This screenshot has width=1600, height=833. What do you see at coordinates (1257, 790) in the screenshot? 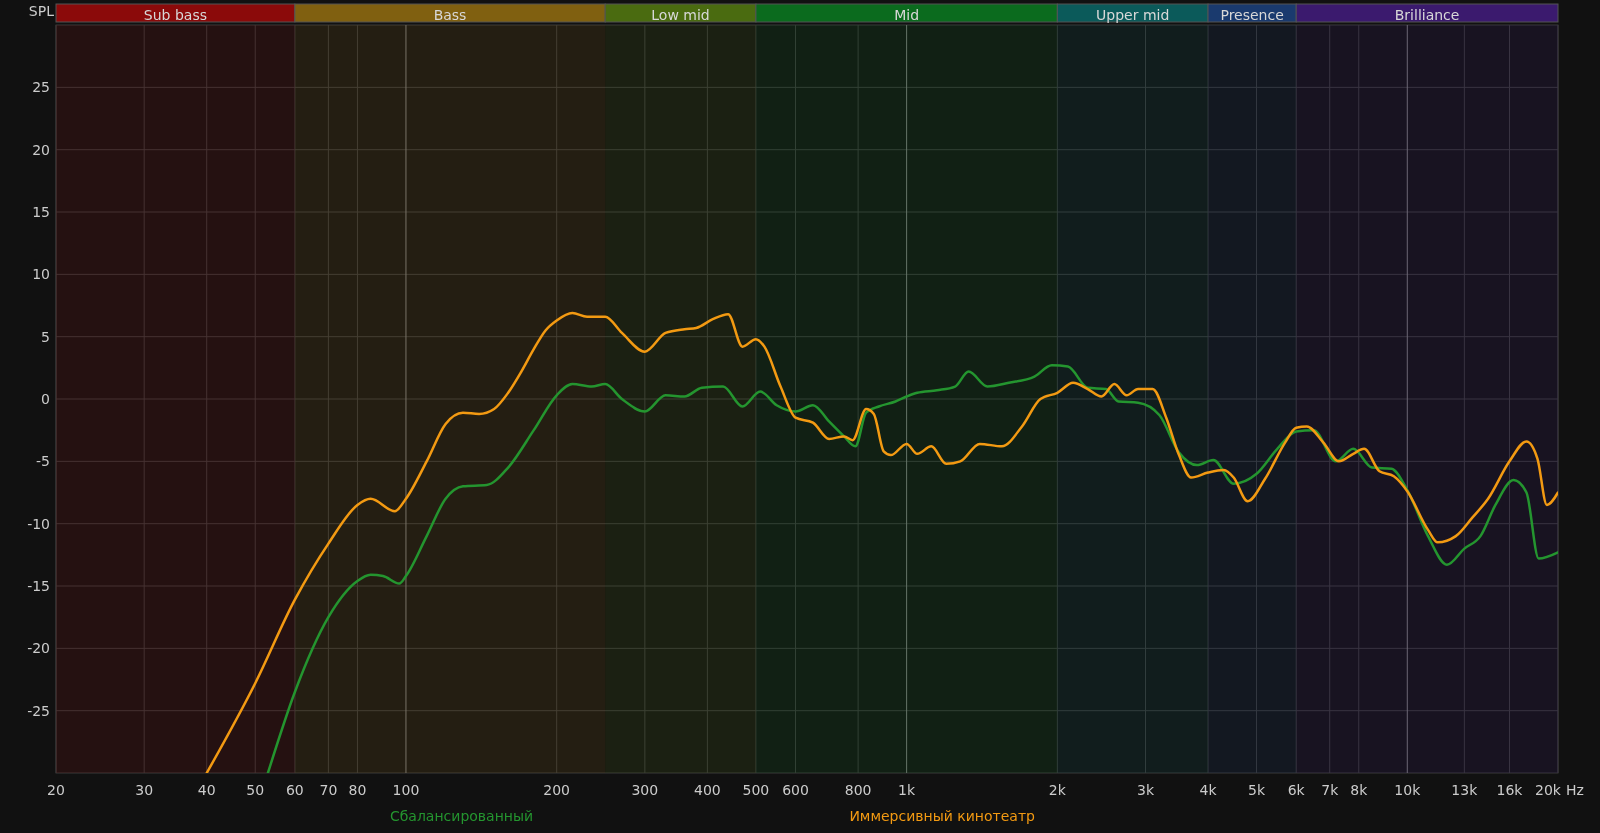
I see `x-tick-label: 5k` at bounding box center [1257, 790].